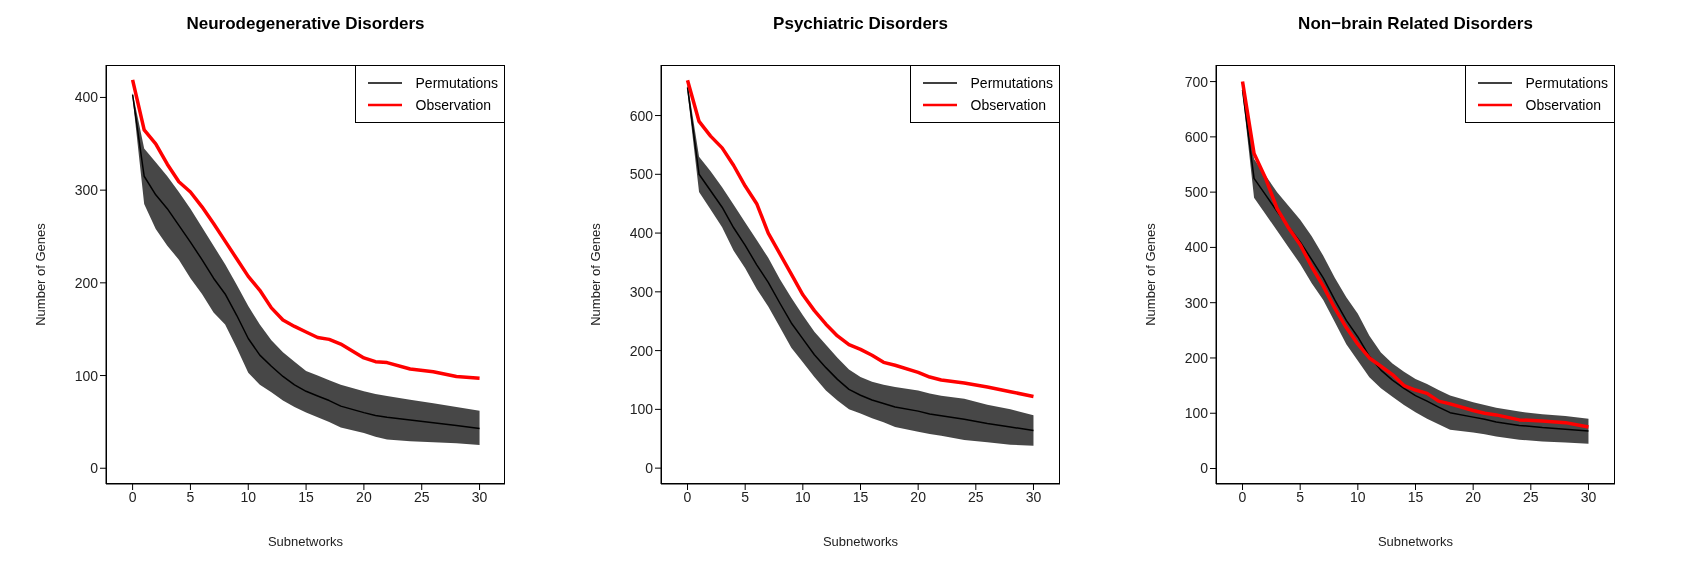 The height and width of the screenshot is (566, 1694). Describe the element at coordinates (860, 24) in the screenshot. I see `chart-title: Psychiatric Disorders` at that location.